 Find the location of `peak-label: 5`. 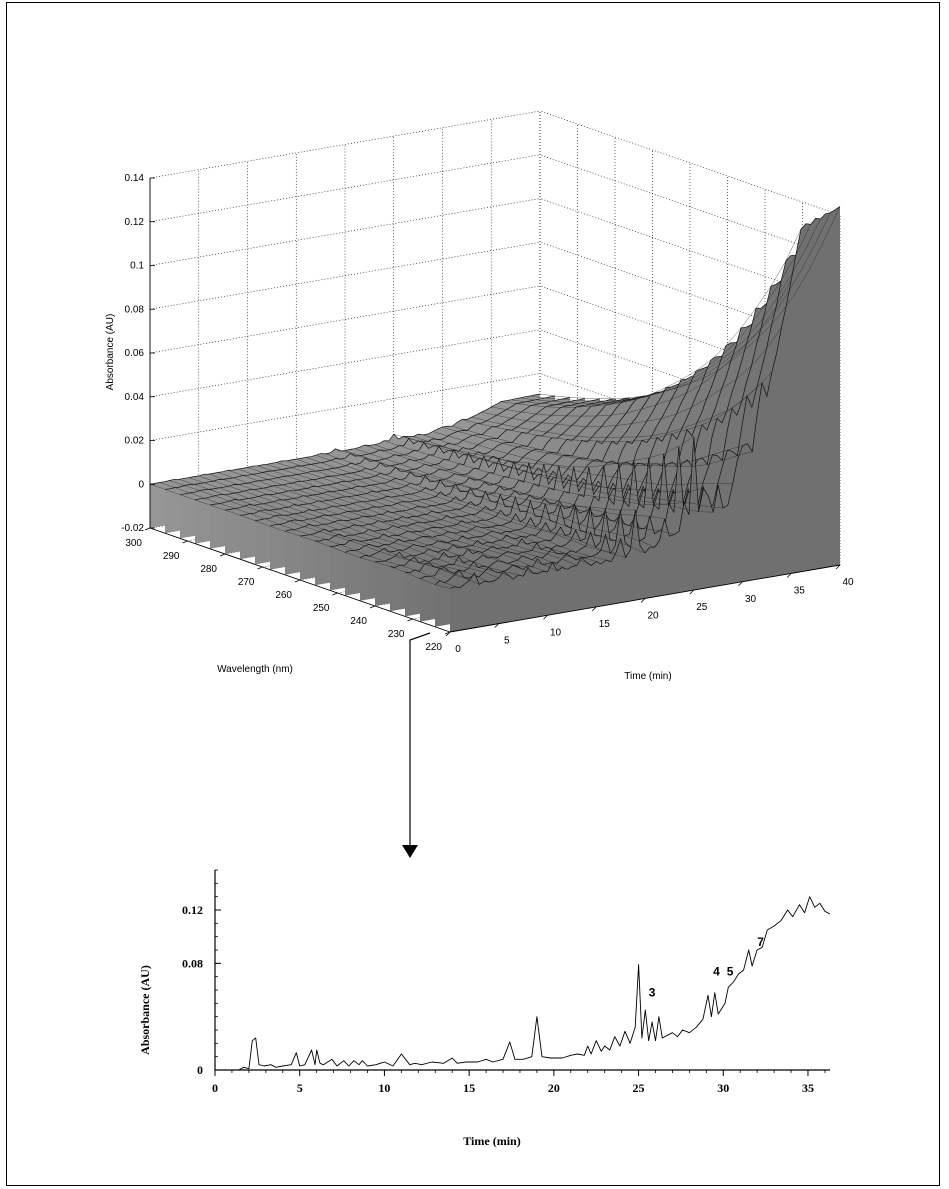

peak-label: 5 is located at coordinates (730, 971).